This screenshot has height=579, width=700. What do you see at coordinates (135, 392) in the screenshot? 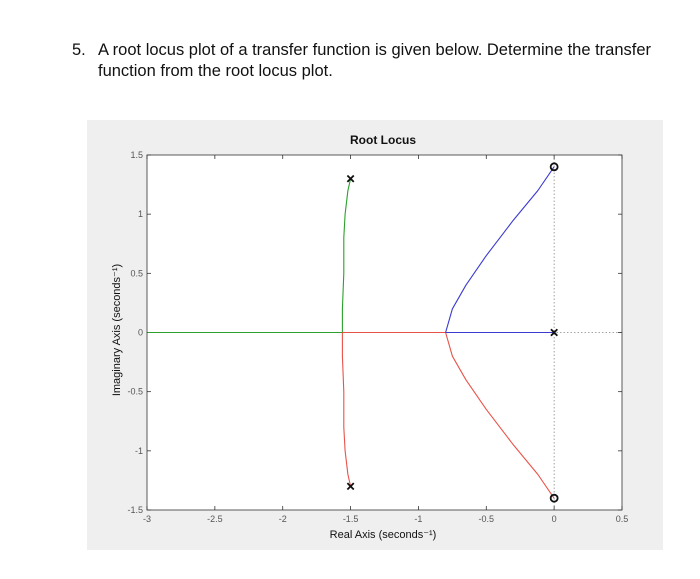
I see `y-tick-label: -0.5` at bounding box center [135, 392].